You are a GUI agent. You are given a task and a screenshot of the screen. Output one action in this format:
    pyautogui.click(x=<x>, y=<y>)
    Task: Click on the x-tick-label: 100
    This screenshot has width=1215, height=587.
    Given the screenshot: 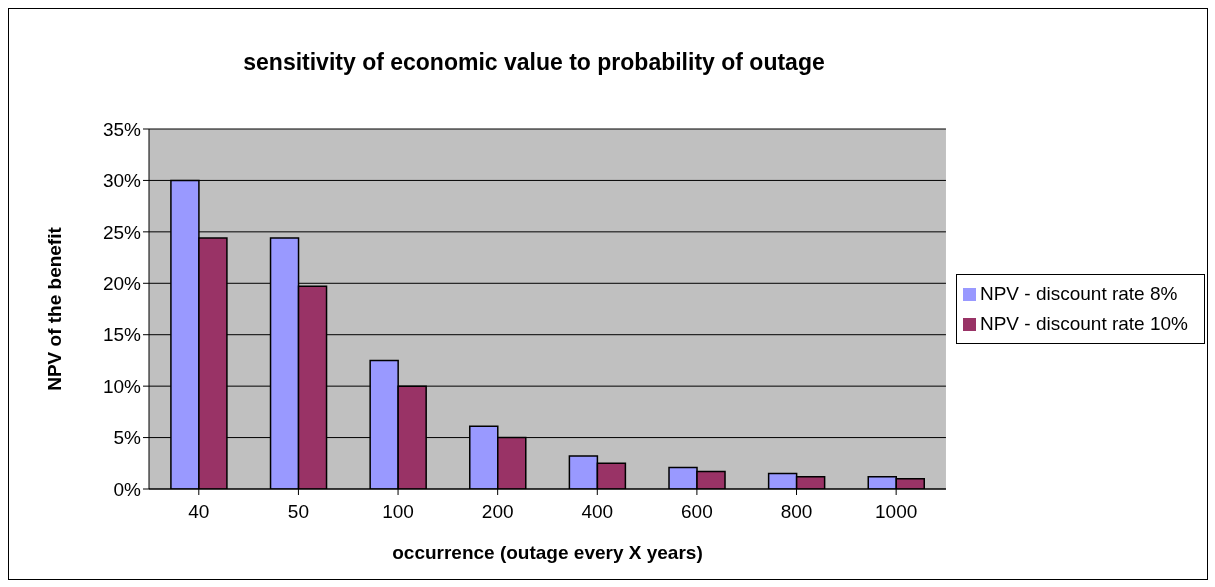 What is the action you would take?
    pyautogui.click(x=398, y=512)
    